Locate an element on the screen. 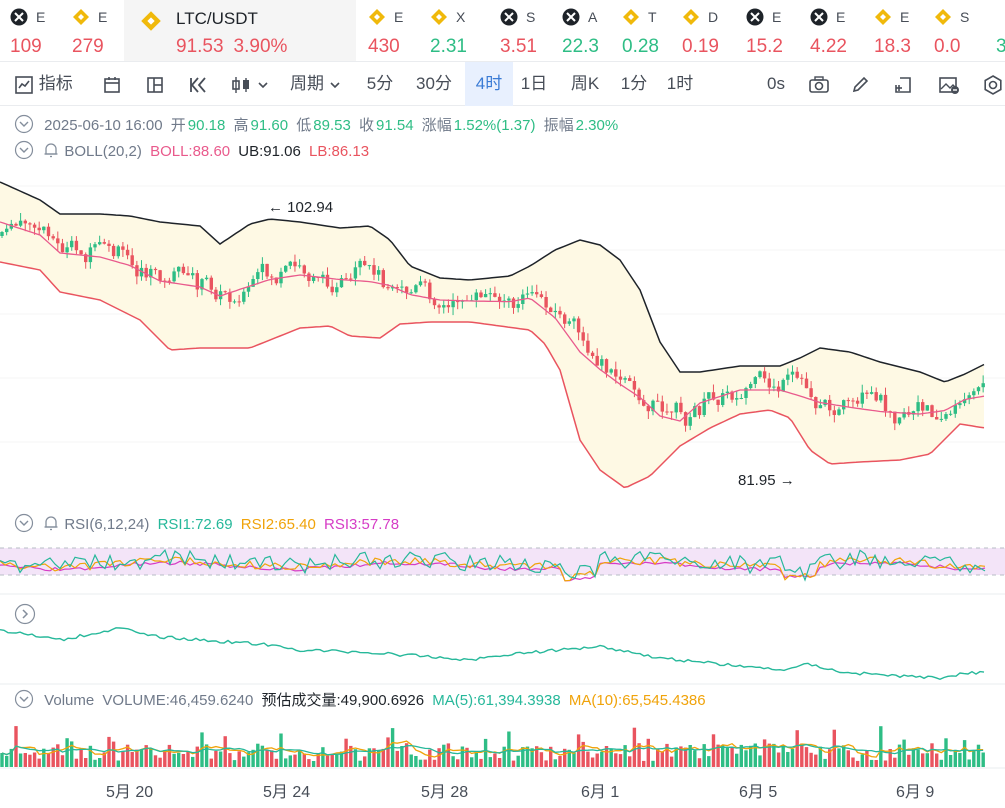 This screenshot has width=1005, height=808. interval-6: 1时 is located at coordinates (680, 83).